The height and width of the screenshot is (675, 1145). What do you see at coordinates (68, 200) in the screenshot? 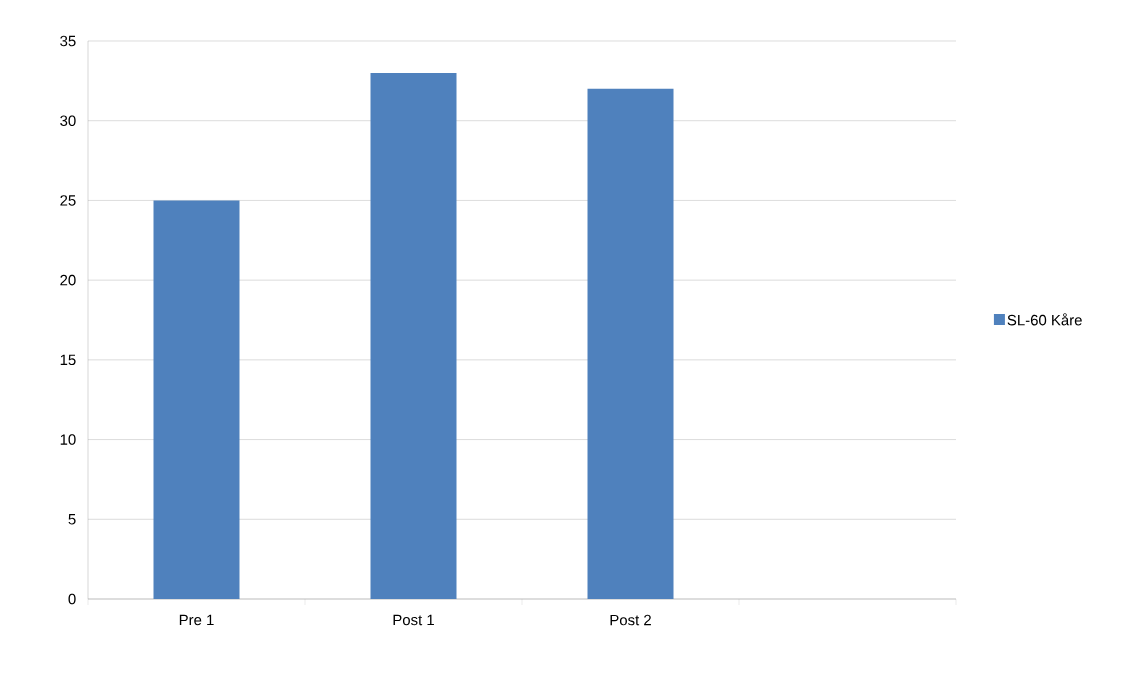
I see `y-tick-label: 25` at bounding box center [68, 200].